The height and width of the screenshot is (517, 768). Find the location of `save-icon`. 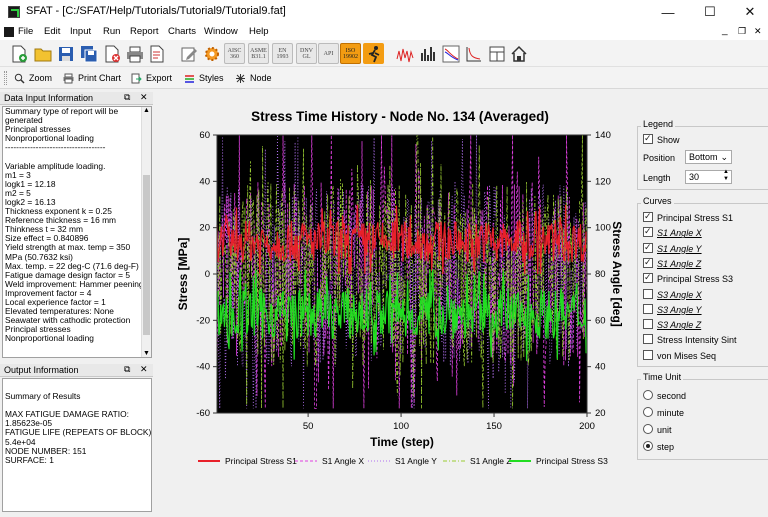

save-icon is located at coordinates (65, 53).